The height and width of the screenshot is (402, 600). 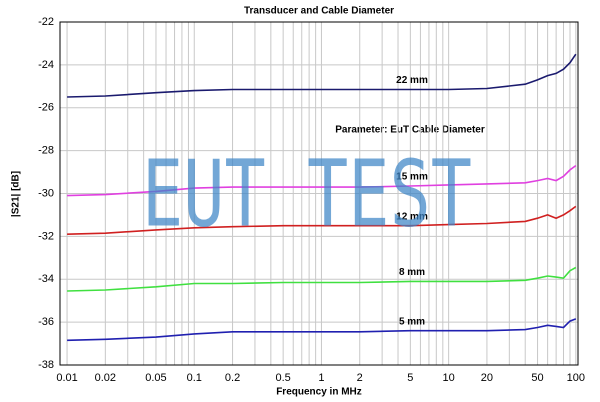 I want to click on chart-title: Transducer and Cable Diameter, so click(x=319, y=11).